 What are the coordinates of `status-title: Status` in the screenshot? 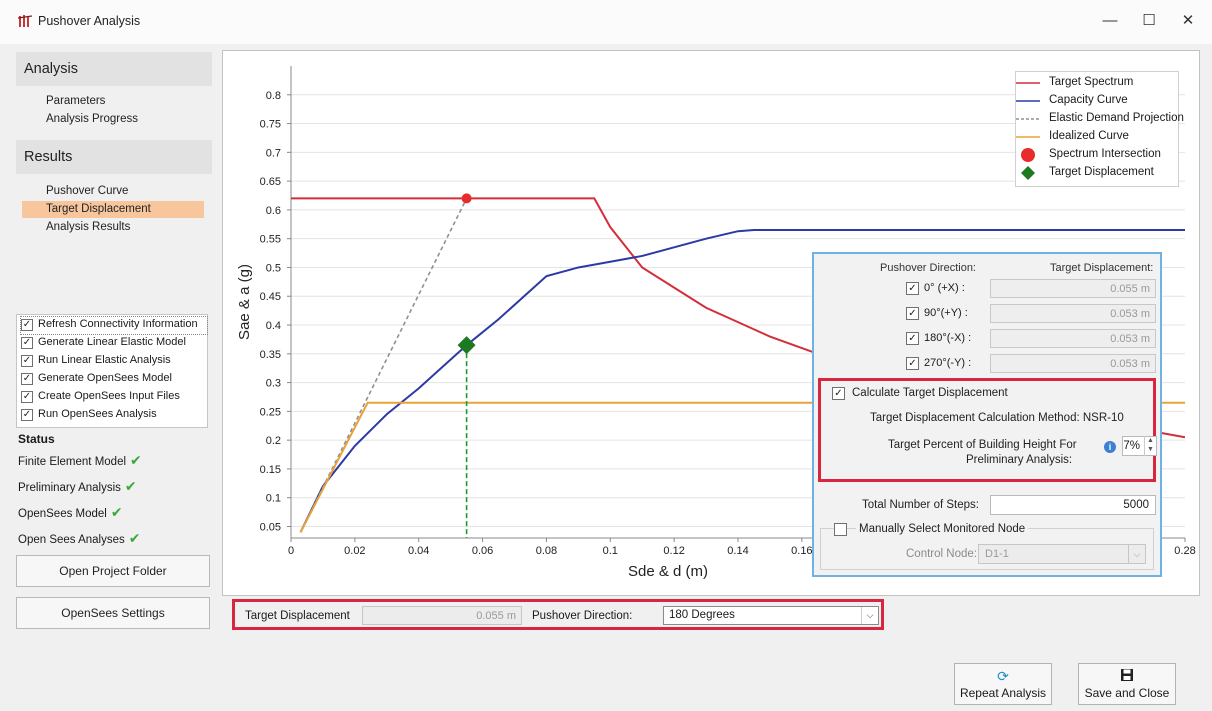 It's located at (36, 439).